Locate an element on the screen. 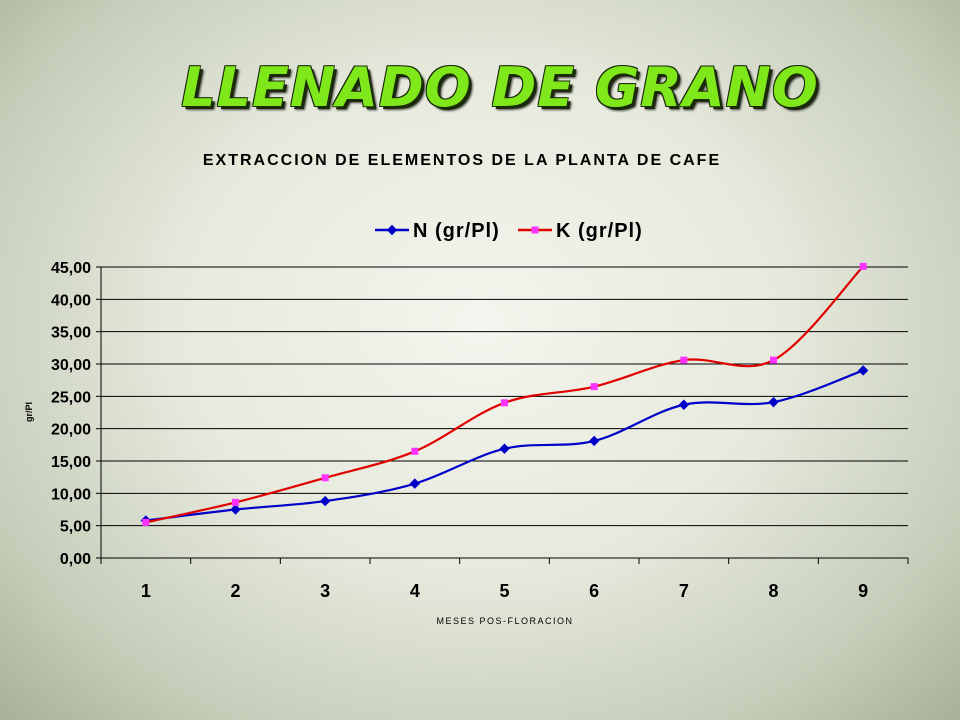 Image resolution: width=960 pixels, height=720 pixels. x-tick-label: 6 is located at coordinates (594, 591).